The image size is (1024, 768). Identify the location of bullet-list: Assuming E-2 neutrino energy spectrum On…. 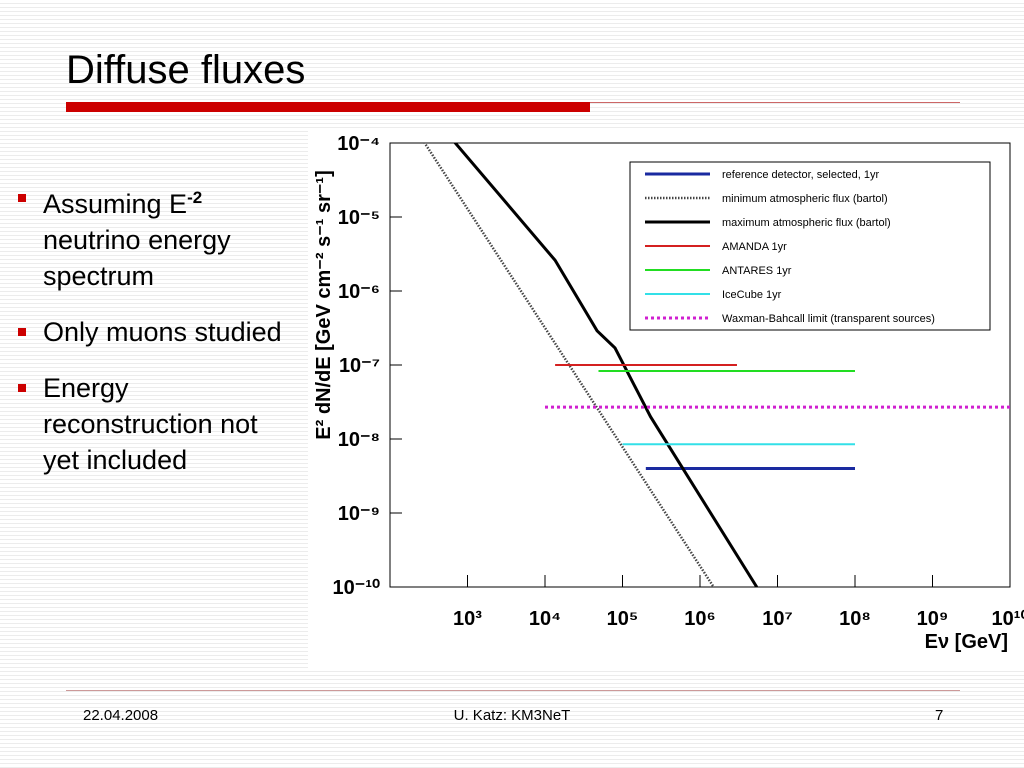
(158, 339).